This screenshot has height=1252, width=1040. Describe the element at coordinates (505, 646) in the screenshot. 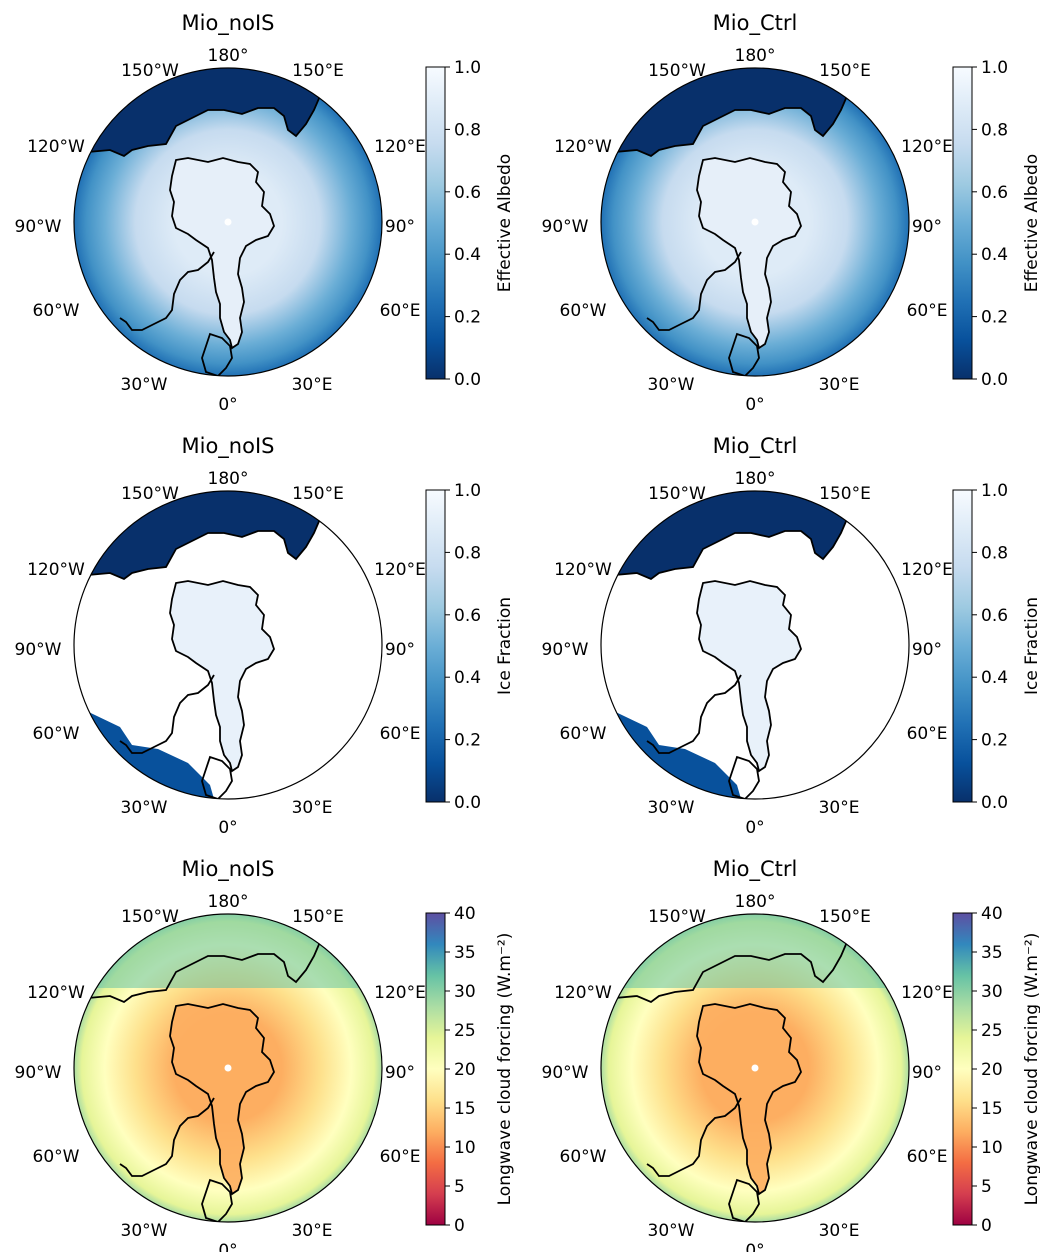

I see `colorbar-label: Ice Fraction` at that location.